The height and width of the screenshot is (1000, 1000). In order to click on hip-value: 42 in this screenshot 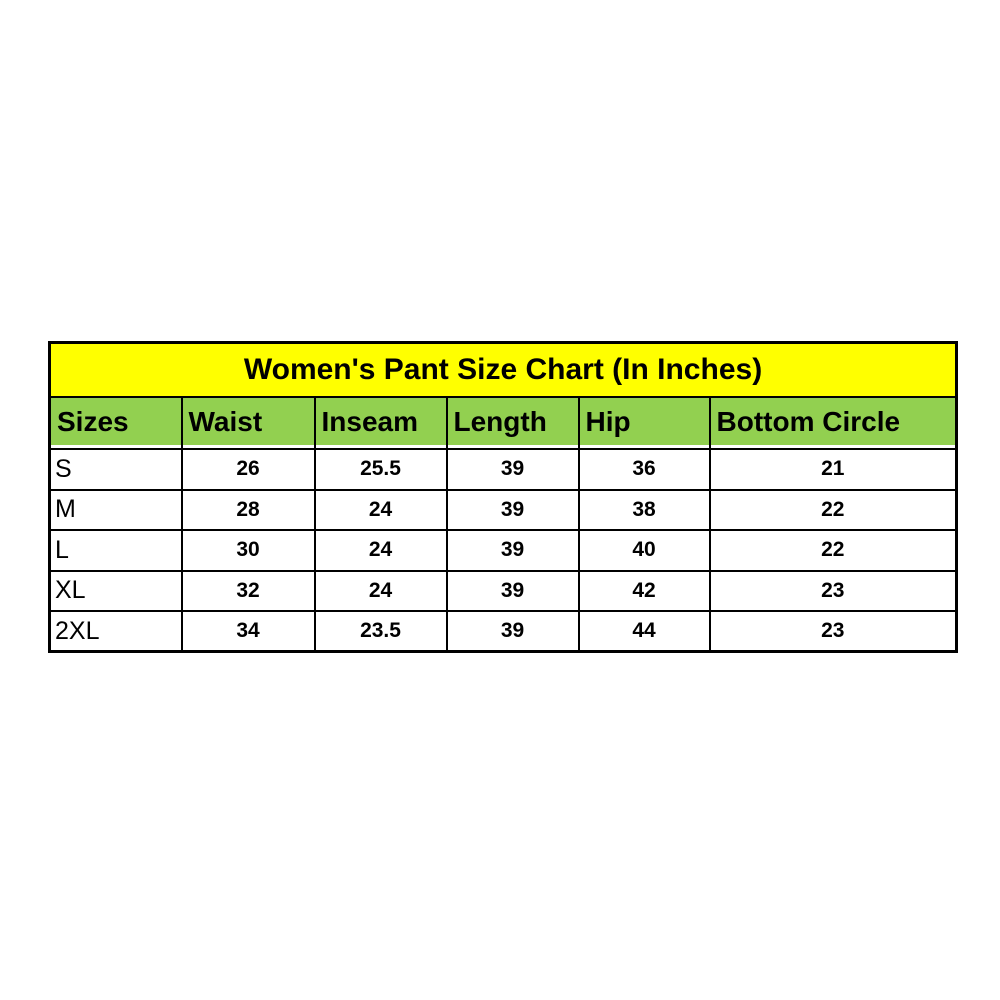, I will do `click(644, 590)`.